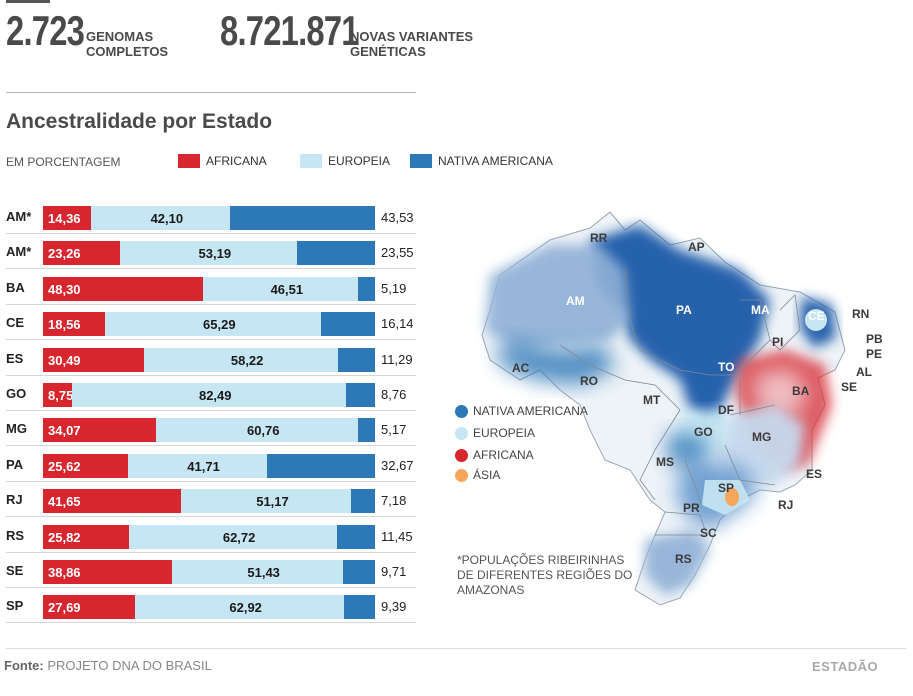  Describe the element at coordinates (245, 607) in the screenshot. I see `bar-value-european: 62,92` at that location.